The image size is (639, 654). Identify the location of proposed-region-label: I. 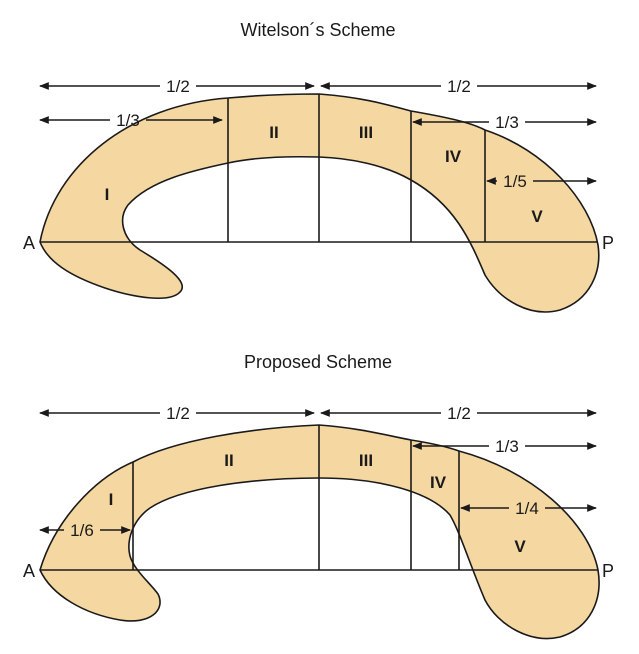
(111, 499).